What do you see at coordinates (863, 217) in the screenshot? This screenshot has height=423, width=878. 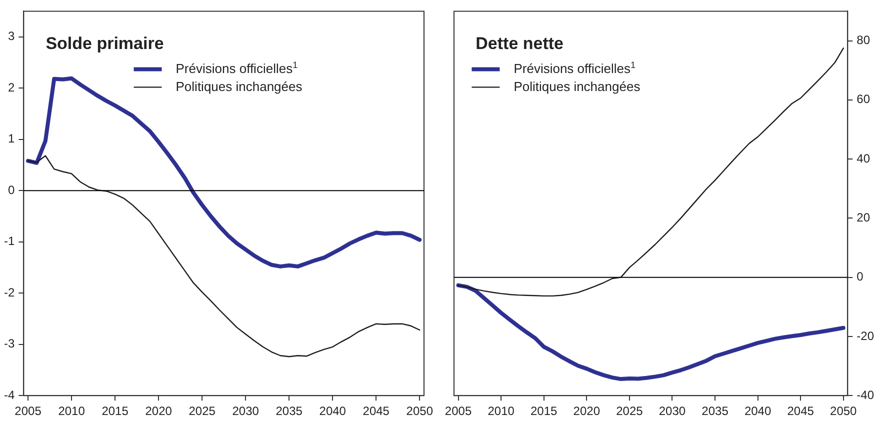 I see `y2-tick-label: 20` at bounding box center [863, 217].